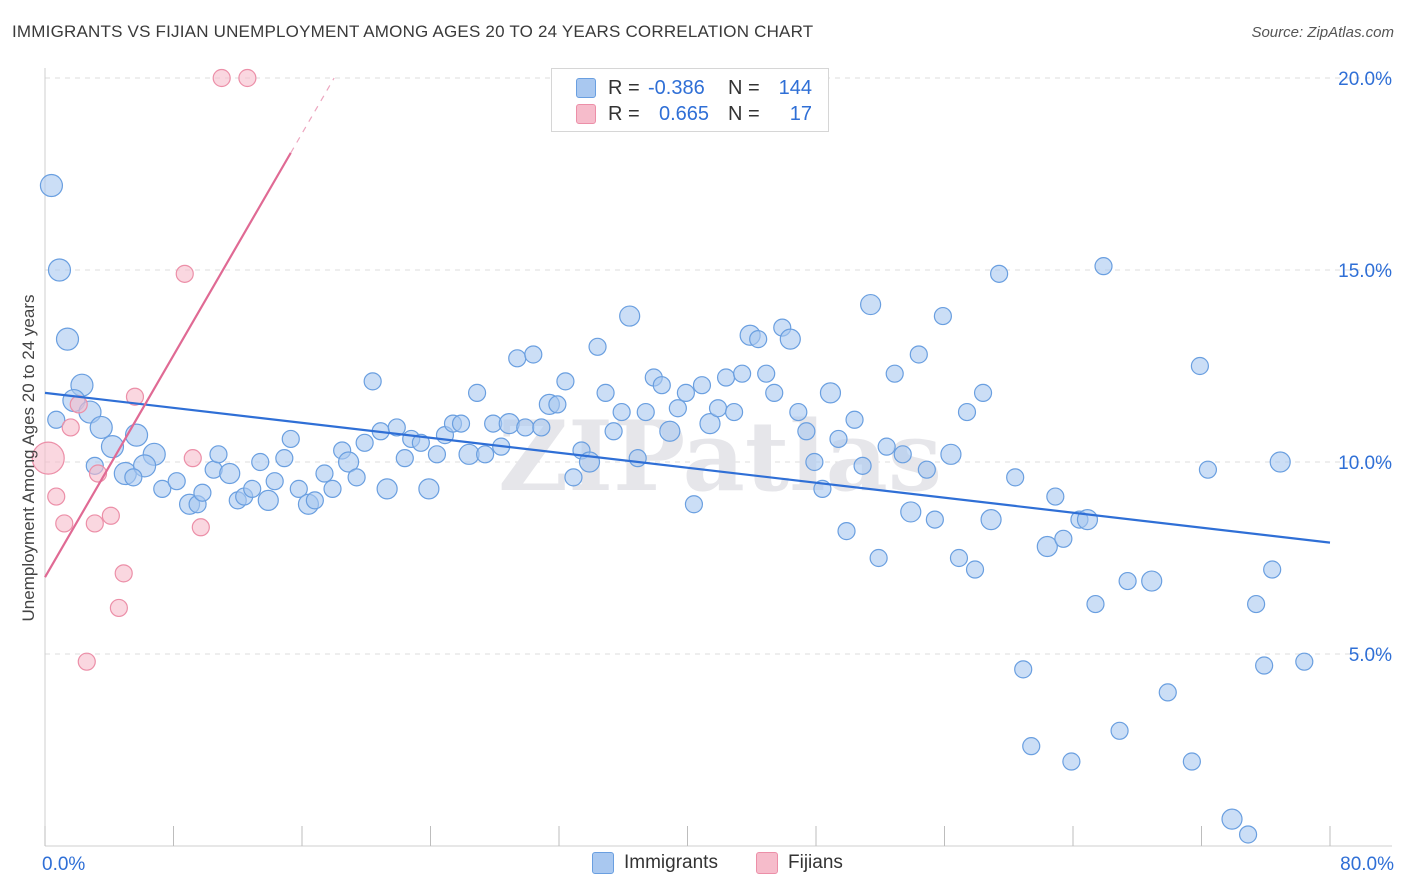 Image resolution: width=1406 pixels, height=892 pixels. What do you see at coordinates (795, 87) in the screenshot?
I see `n-value: 144` at bounding box center [795, 87].